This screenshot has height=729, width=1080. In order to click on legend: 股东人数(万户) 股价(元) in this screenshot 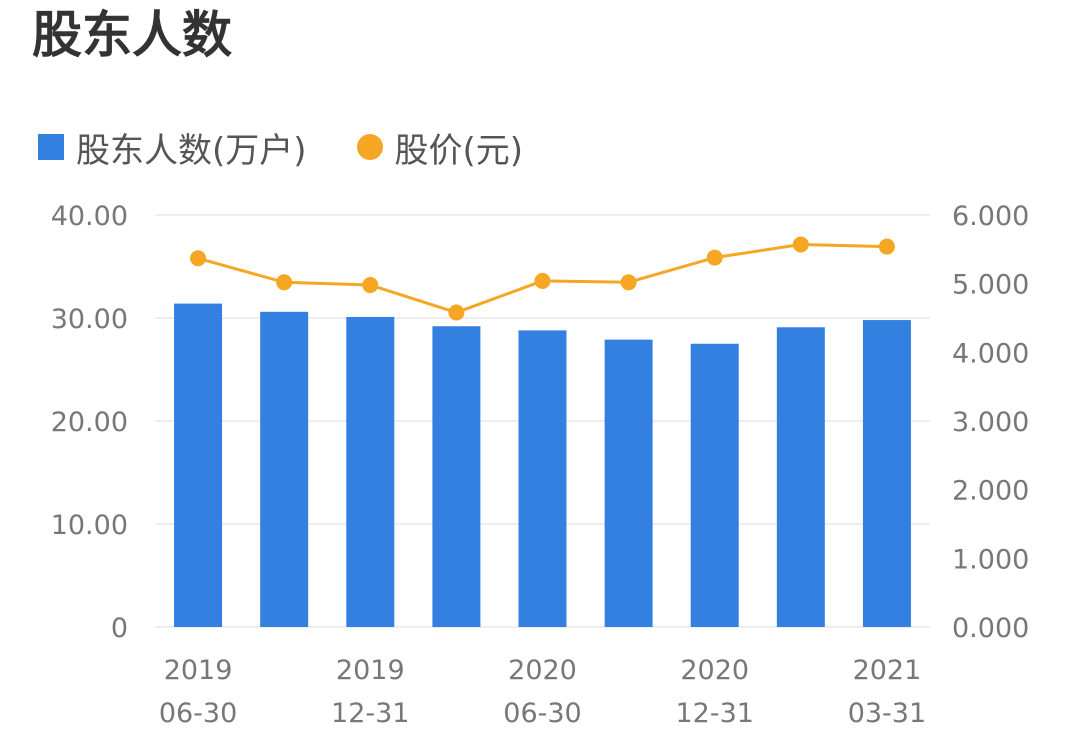, I will do `click(305, 147)`.